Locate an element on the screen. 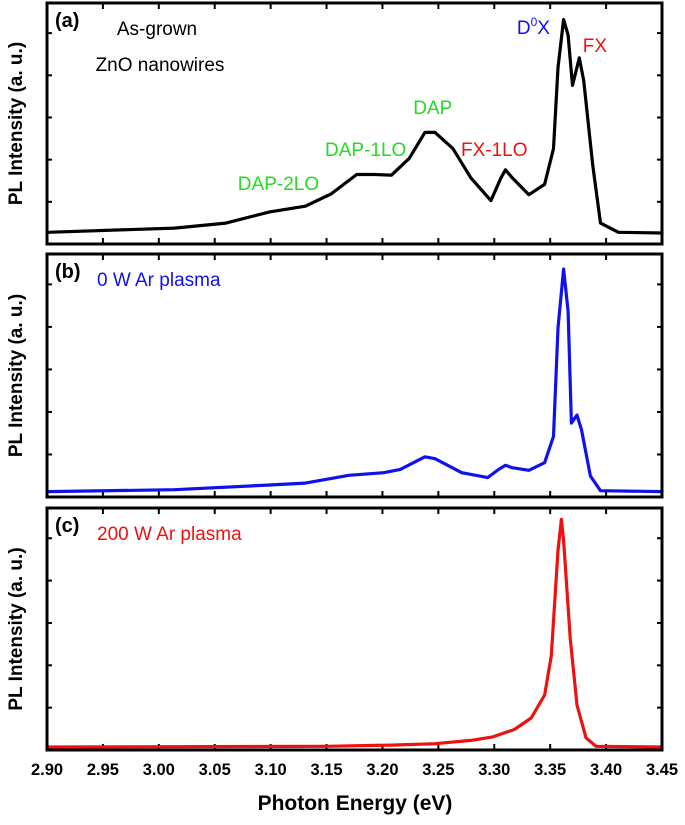  x-tick-label: 3.25 is located at coordinates (438, 770).